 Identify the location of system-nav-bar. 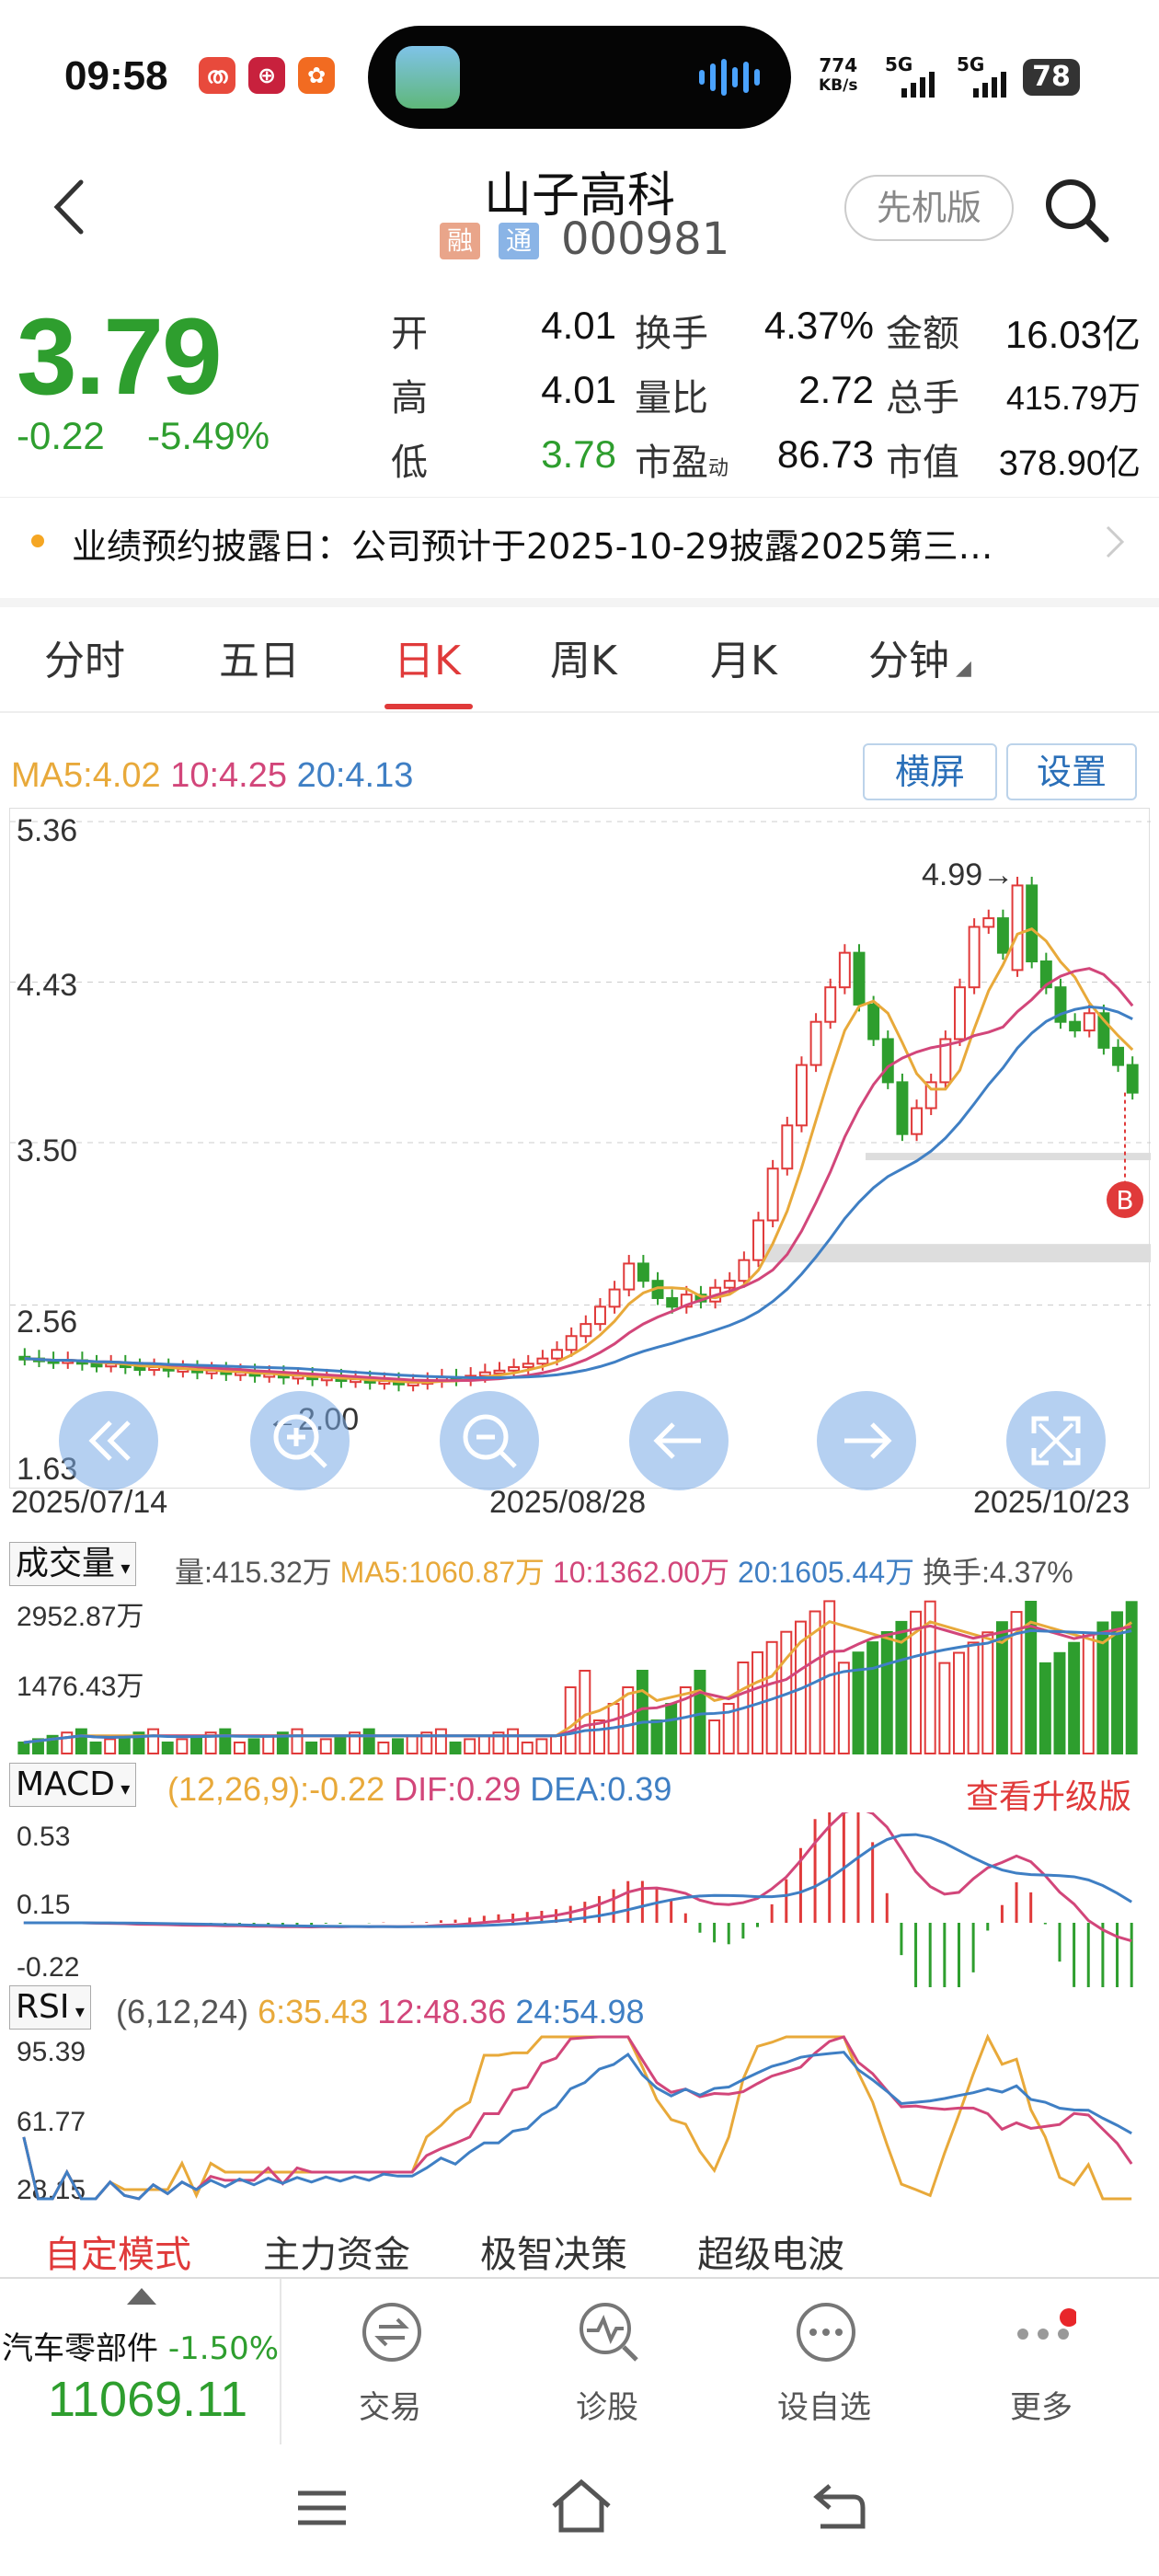
(579, 2511).